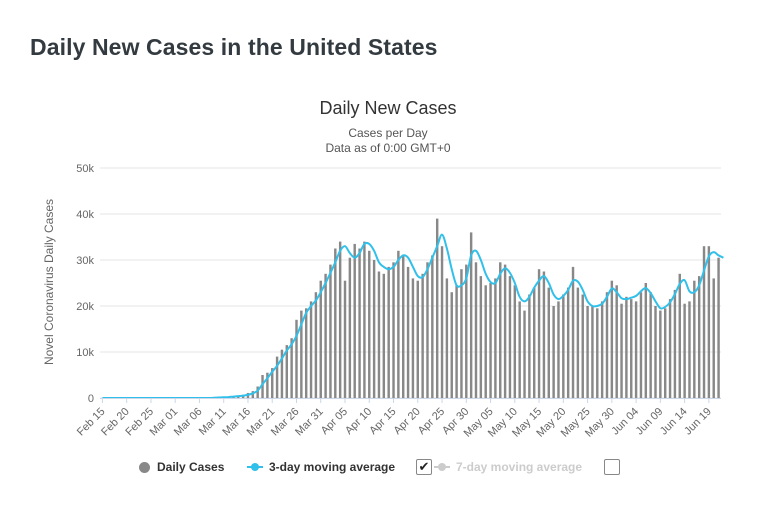  Describe the element at coordinates (181, 467) in the screenshot. I see `legend-daily-cases: Daily Cases` at that location.